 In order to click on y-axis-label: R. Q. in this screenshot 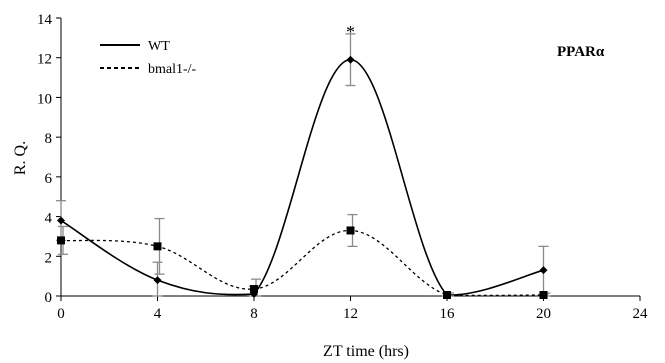, I will do `click(20, 158)`.